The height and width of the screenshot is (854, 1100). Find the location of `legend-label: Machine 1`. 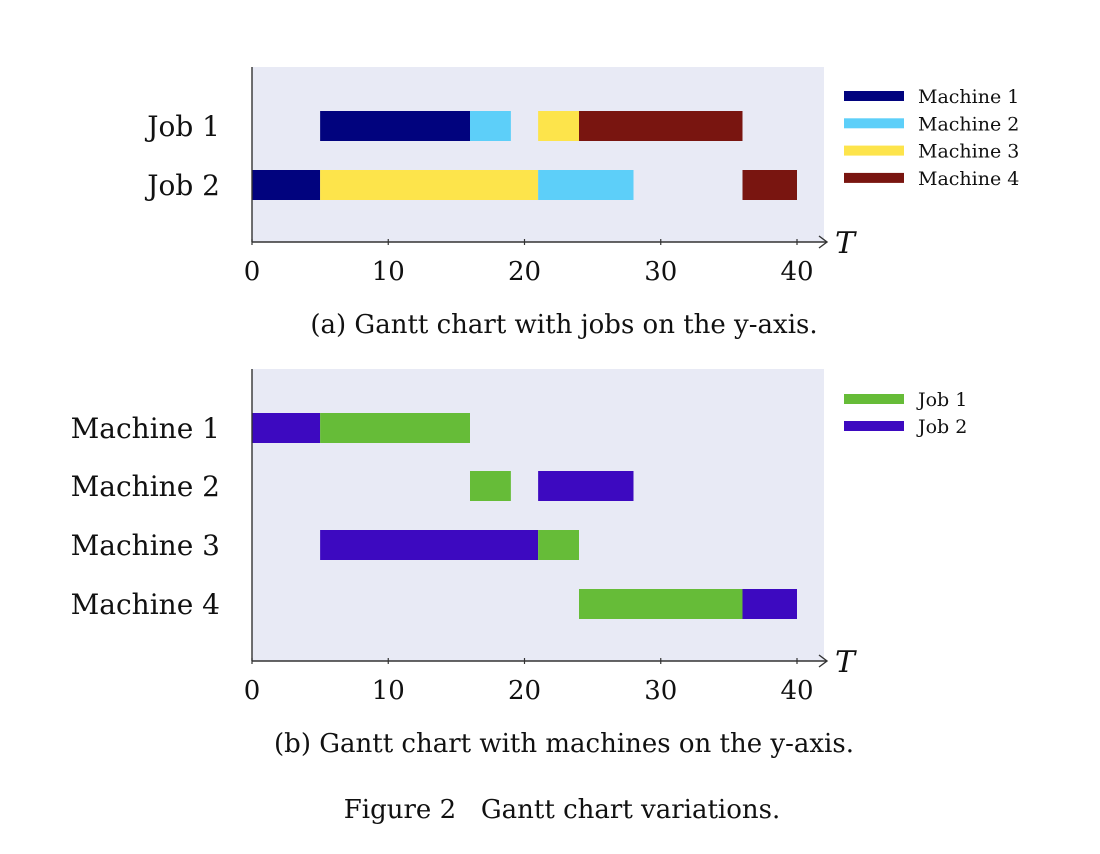

legend-label: Machine 1 is located at coordinates (968, 97).